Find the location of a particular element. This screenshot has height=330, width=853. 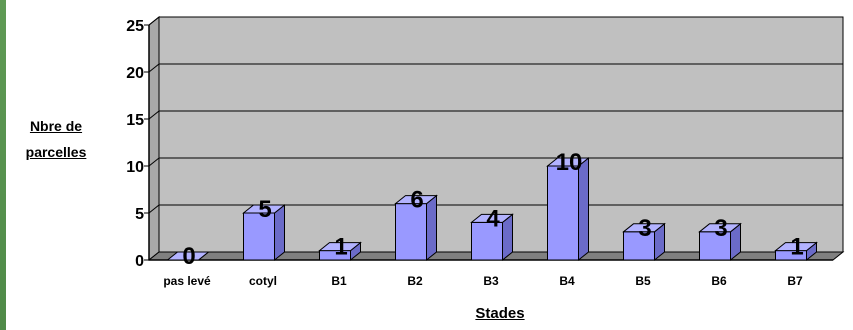

y-tick-label: 5 is located at coordinates (139, 214).